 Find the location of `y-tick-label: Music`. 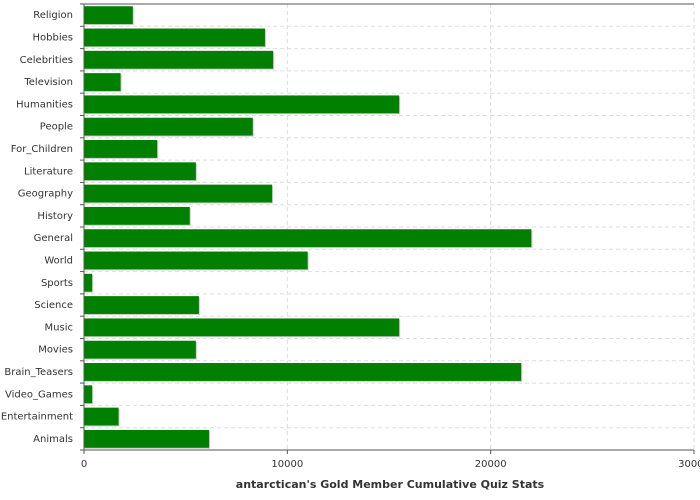

y-tick-label: Music is located at coordinates (59, 327).